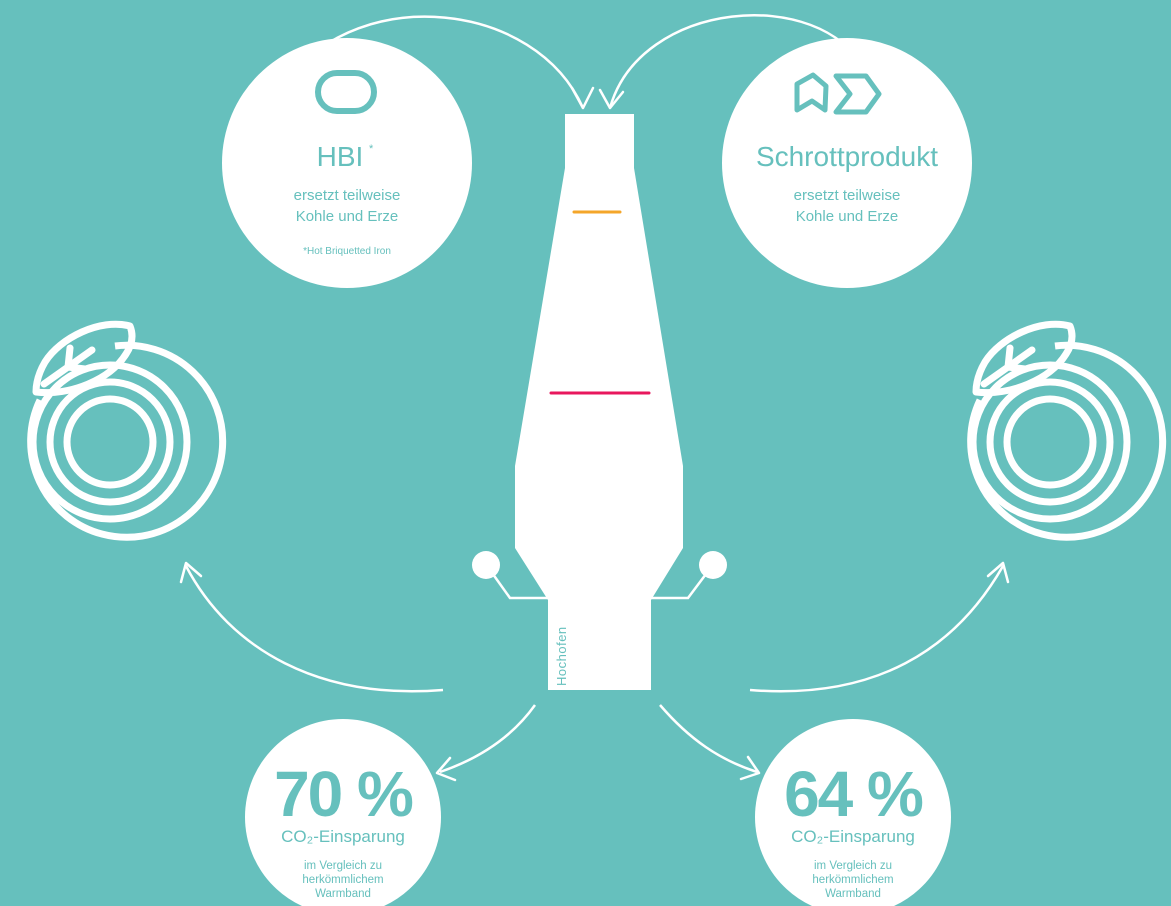 This screenshot has width=1171, height=906. Describe the element at coordinates (708, 739) in the screenshot. I see `arrow-furnace-to-right-saving` at that location.